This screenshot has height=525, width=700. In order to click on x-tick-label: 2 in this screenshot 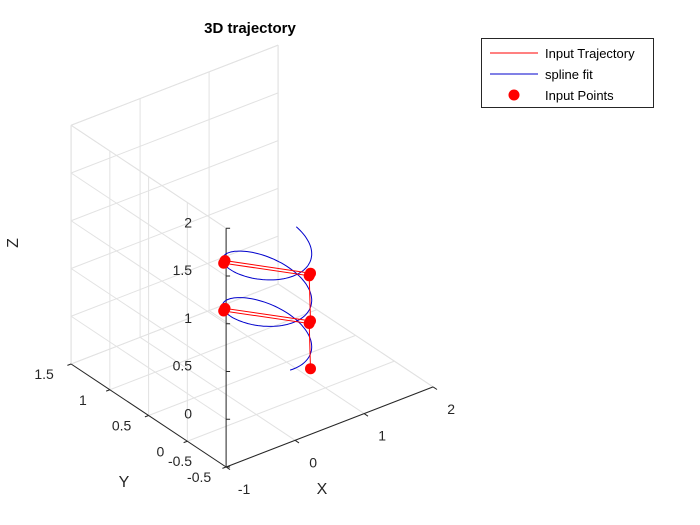, I will do `click(451, 409)`.